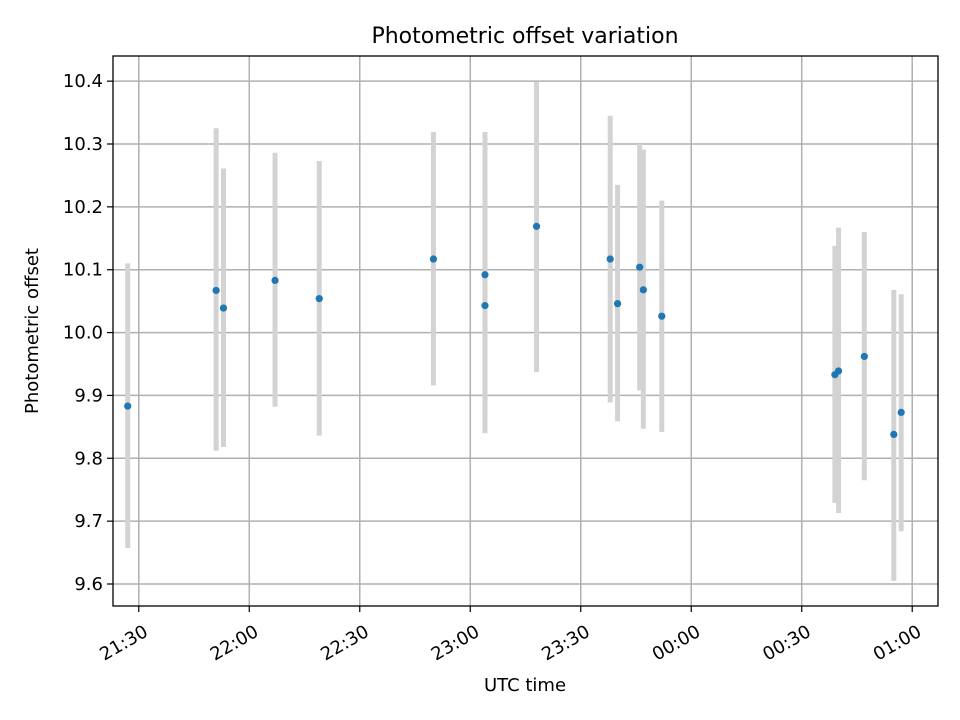 Image resolution: width=960 pixels, height=720 pixels. I want to click on x-tick-label: 23:30, so click(565, 643).